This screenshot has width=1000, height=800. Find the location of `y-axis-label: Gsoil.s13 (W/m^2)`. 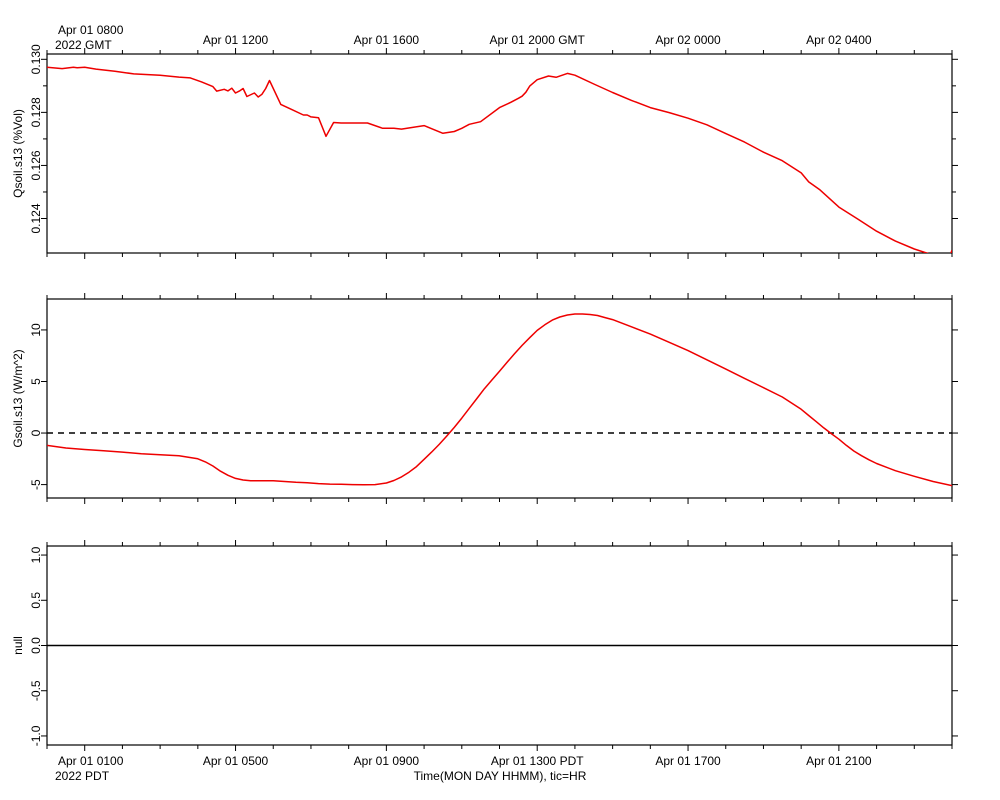

y-axis-label: Gsoil.s13 (W/m^2) is located at coordinates (18, 398).